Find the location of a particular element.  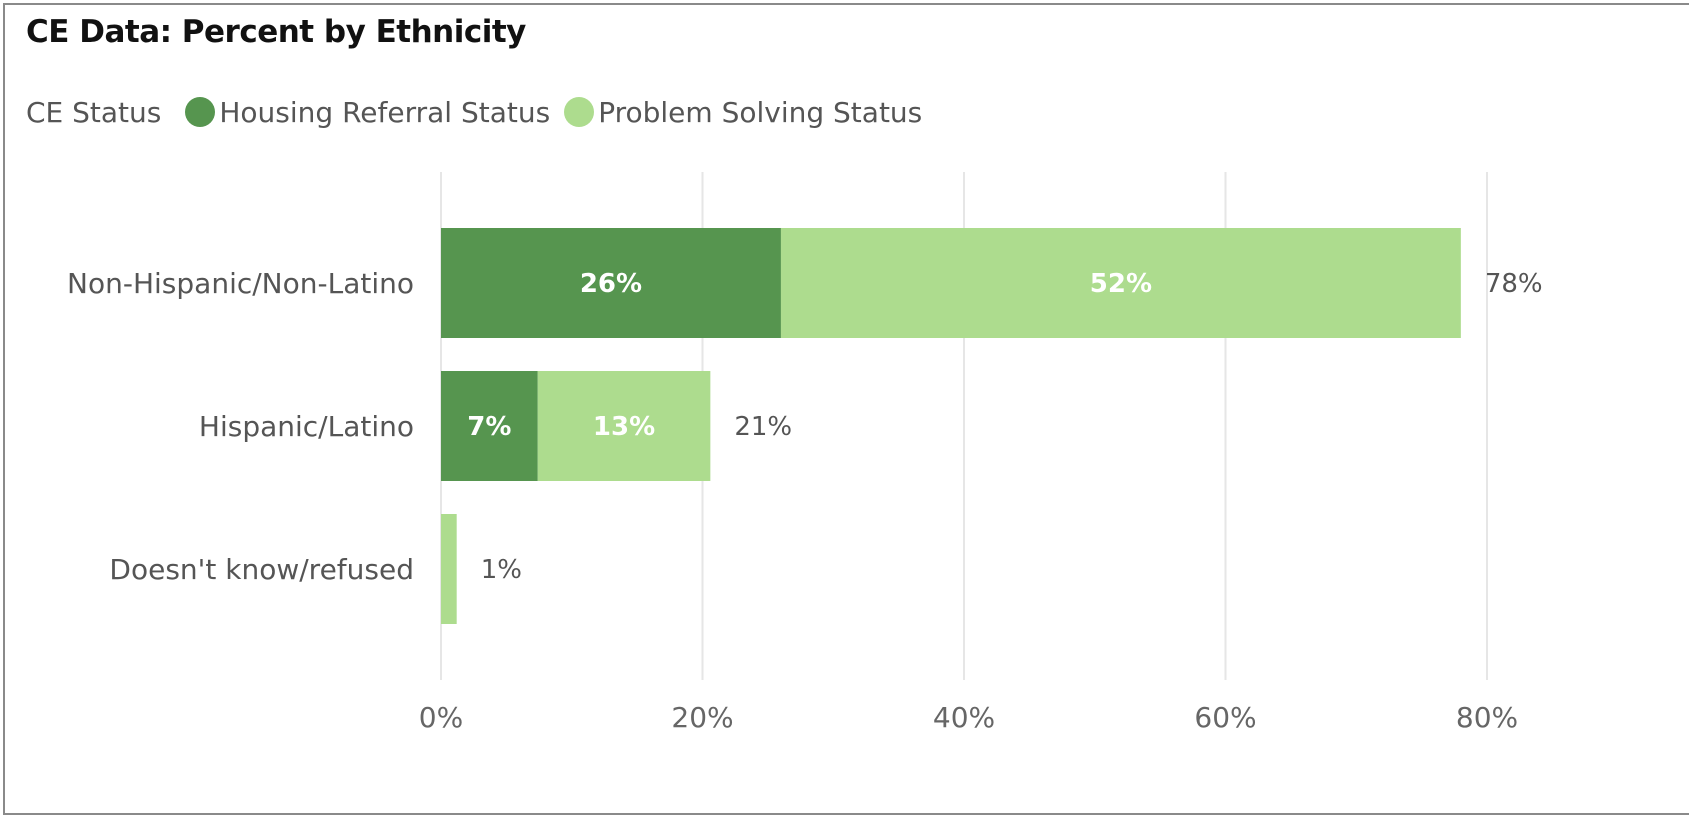

legend-item-problem-solving: Problem Solving Status is located at coordinates (743, 112).